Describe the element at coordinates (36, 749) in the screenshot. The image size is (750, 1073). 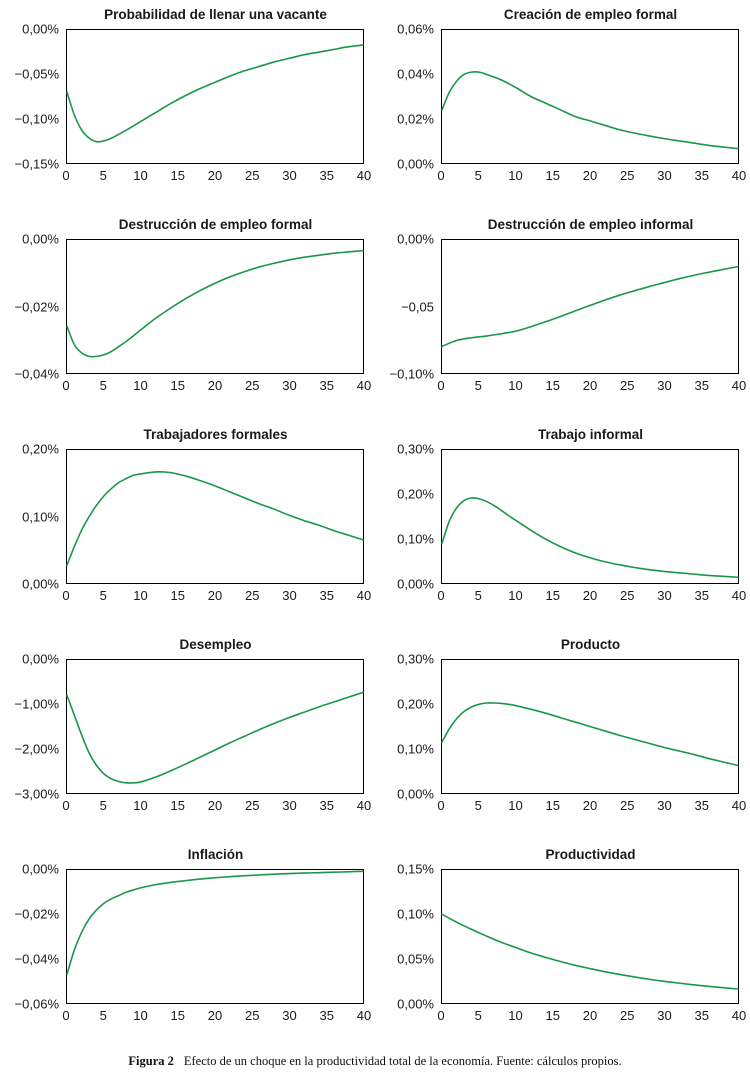
I see `y-tick-label: −2,00%` at that location.